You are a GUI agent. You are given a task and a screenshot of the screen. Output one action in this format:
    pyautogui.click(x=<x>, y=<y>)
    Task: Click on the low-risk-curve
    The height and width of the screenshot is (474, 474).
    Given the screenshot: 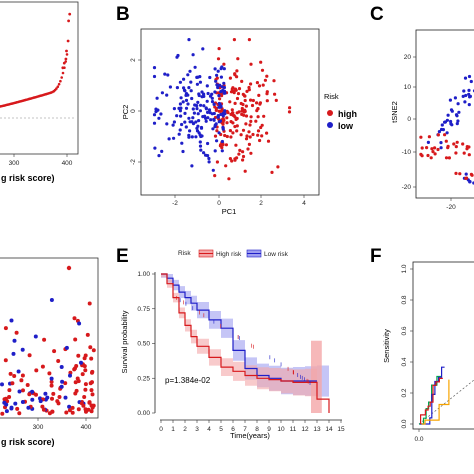 What is the action you would take?
    pyautogui.click(x=239, y=327)
    